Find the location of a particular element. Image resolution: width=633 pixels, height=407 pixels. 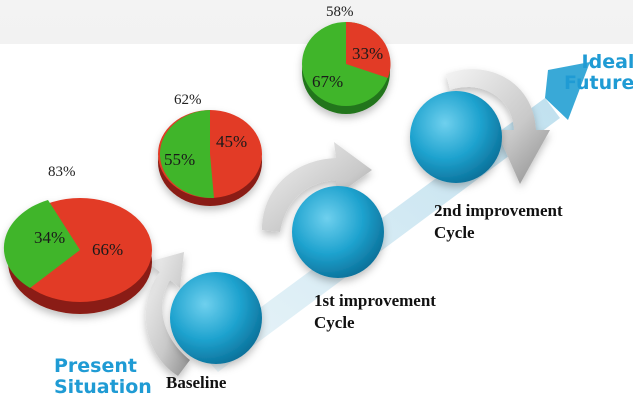

sphere-second is located at coordinates (456, 137).